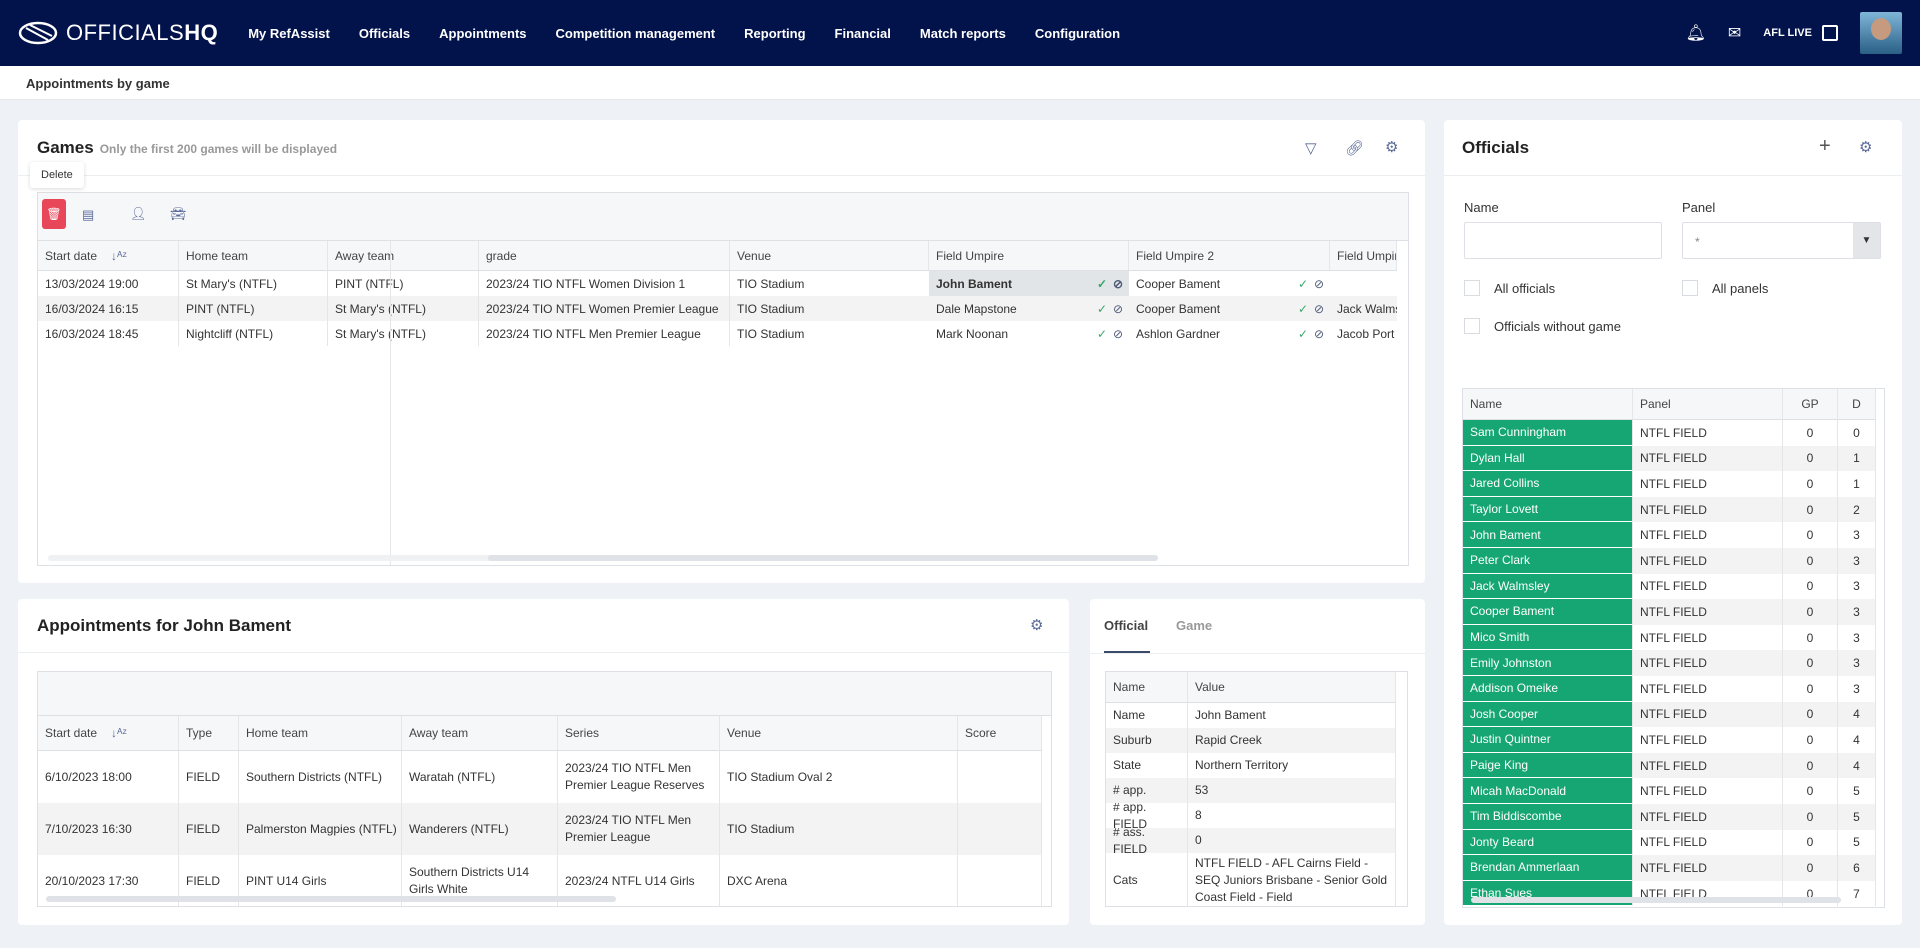 The width and height of the screenshot is (1920, 948). Describe the element at coordinates (1029, 308) in the screenshot. I see `table-cell: Dale Mapstone ✓ ⊘` at that location.